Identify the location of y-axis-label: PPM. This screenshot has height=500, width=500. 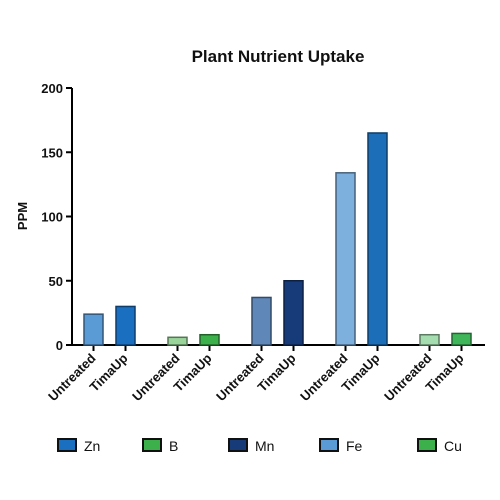
(22, 216).